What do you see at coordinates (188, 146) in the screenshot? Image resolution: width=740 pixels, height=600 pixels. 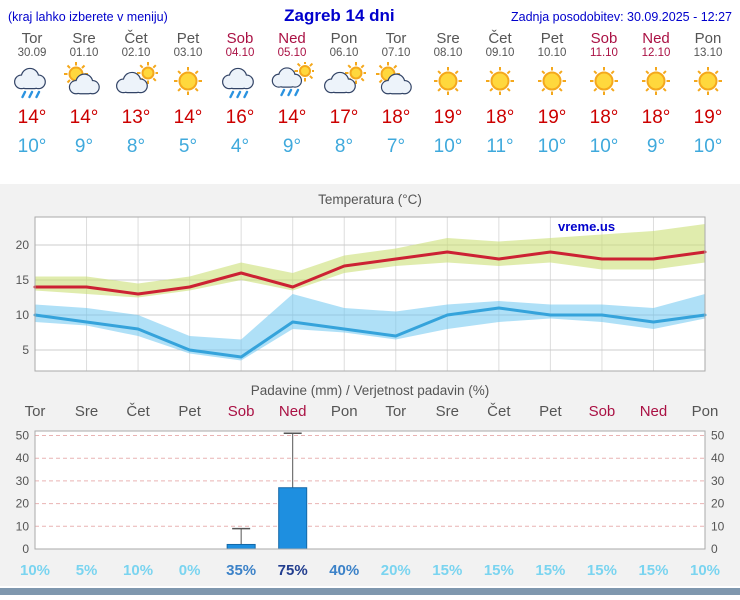 I see `low-temp: 5°` at bounding box center [188, 146].